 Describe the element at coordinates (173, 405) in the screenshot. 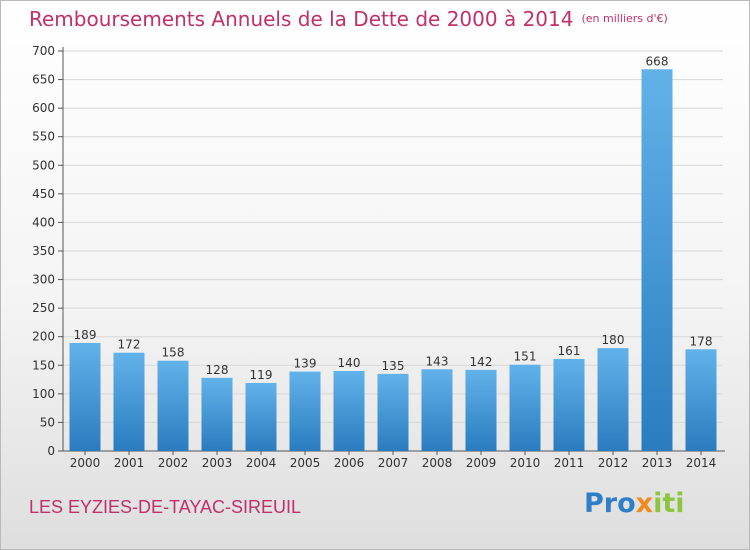

I see `bar-2002` at that location.